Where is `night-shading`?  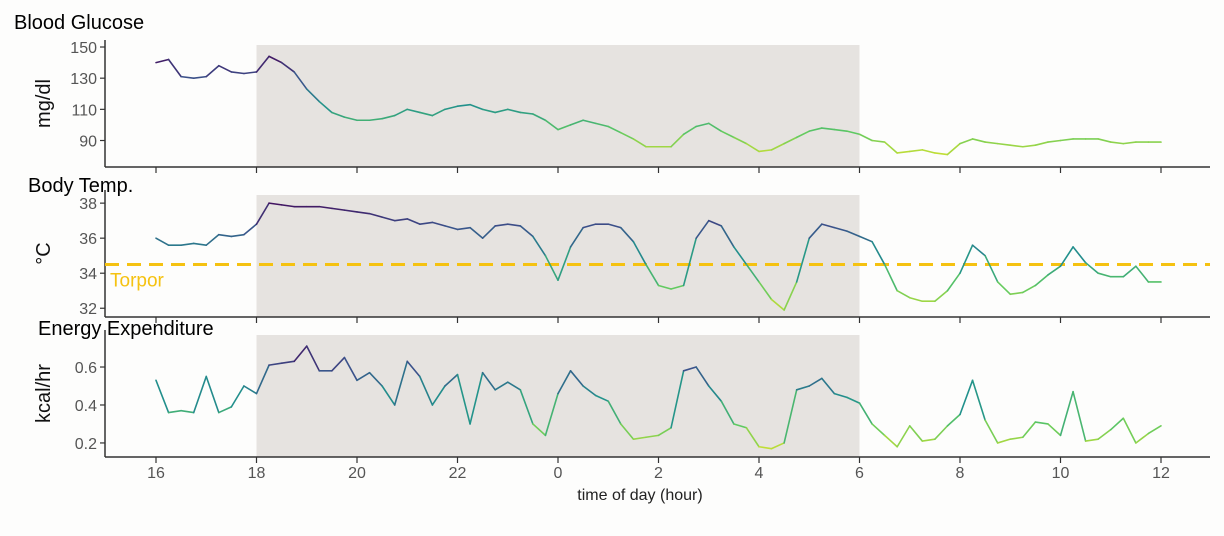
night-shading is located at coordinates (558, 106).